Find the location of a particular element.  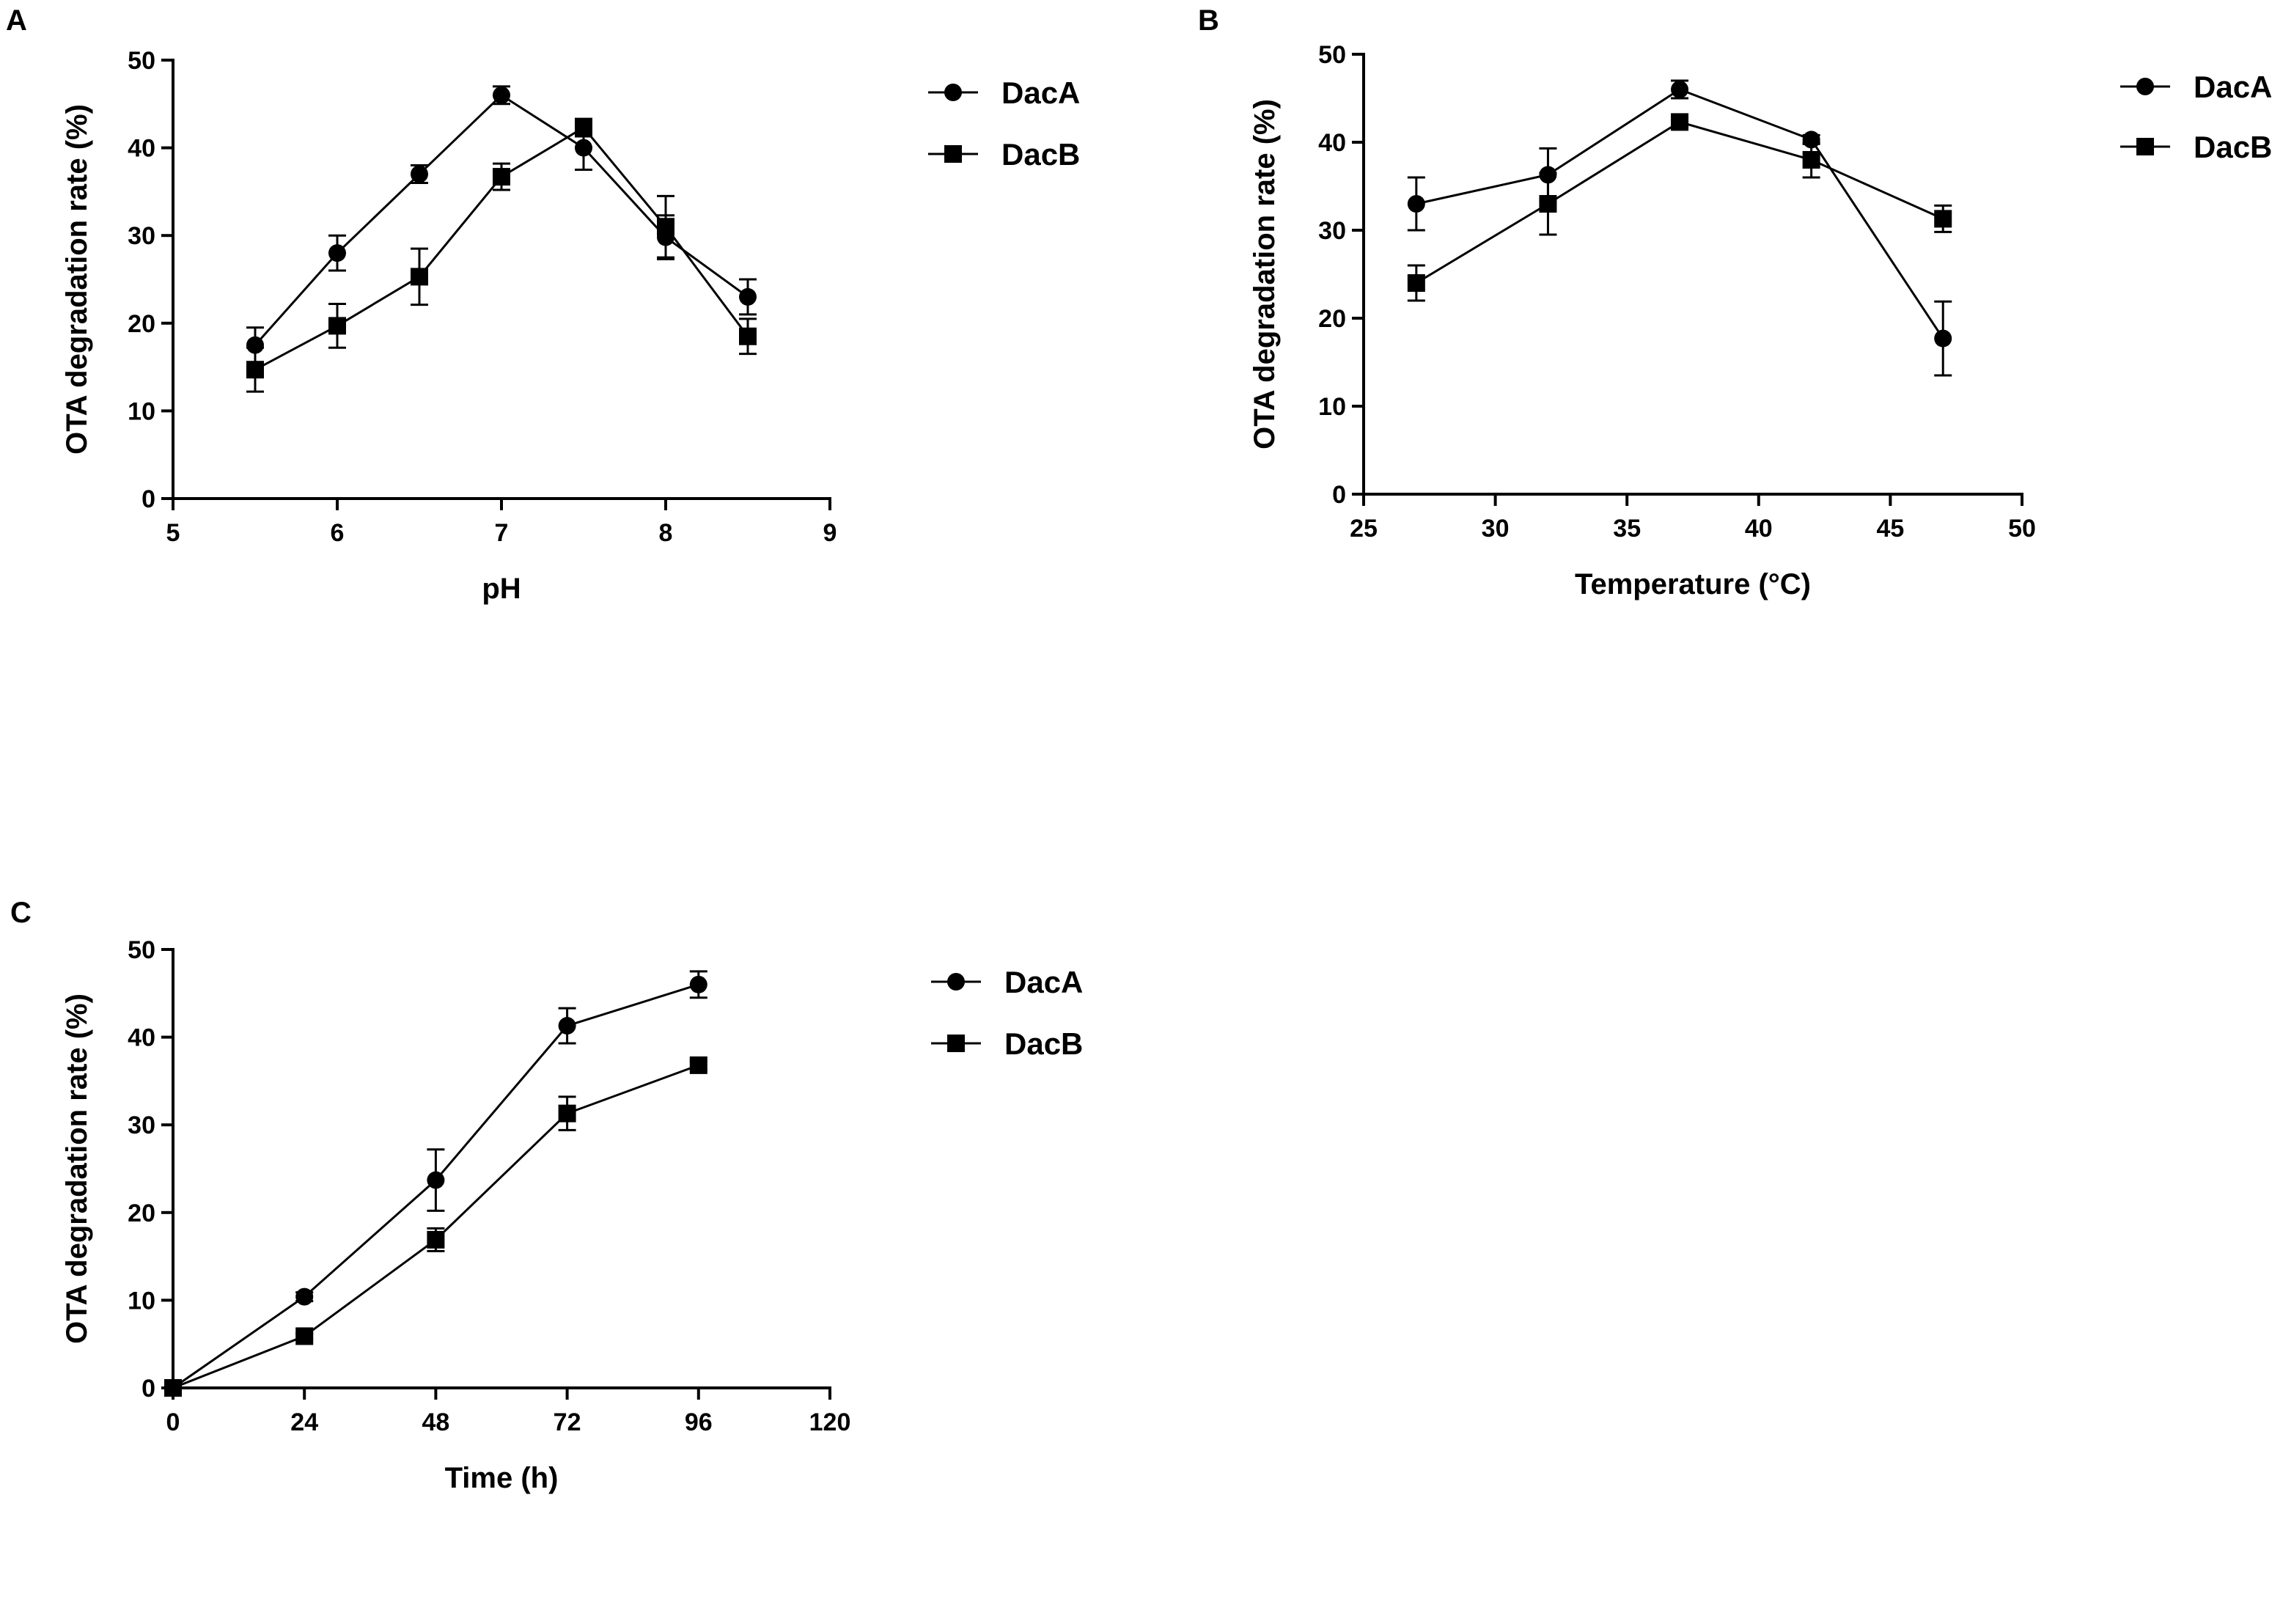

x-tick-label: 35 is located at coordinates (1627, 529).